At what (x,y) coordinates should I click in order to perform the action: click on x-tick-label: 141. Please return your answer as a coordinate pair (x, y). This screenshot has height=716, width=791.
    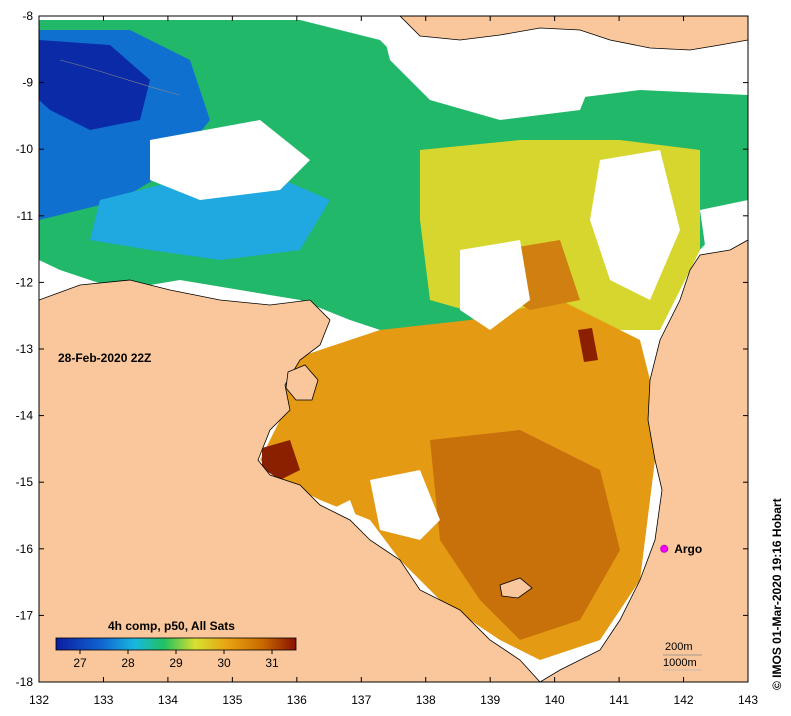
    Looking at the image, I should click on (619, 700).